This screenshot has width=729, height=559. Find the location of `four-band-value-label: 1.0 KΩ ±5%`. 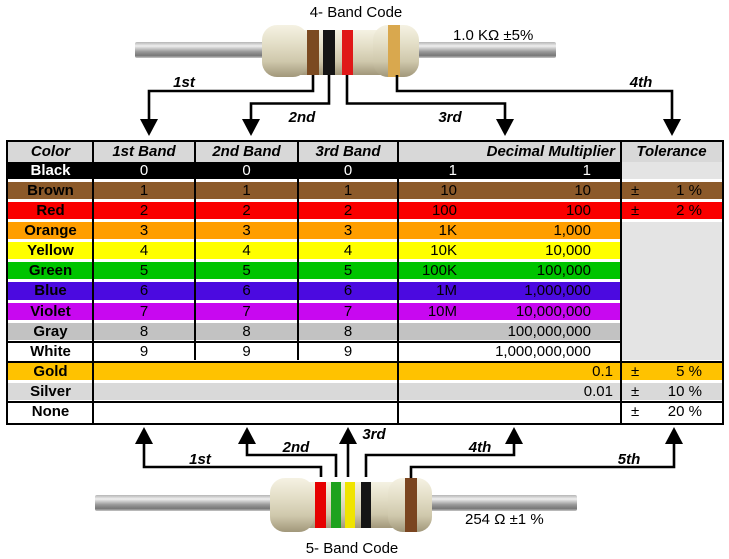

four-band-value-label: 1.0 KΩ ±5% is located at coordinates (493, 35).